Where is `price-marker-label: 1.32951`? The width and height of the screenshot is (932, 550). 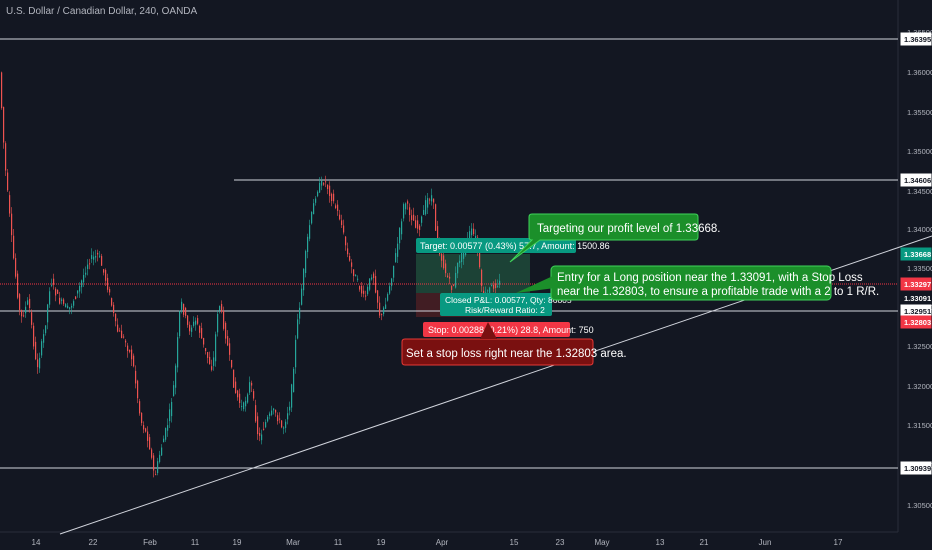
price-marker-label: 1.32951 is located at coordinates (917, 311).